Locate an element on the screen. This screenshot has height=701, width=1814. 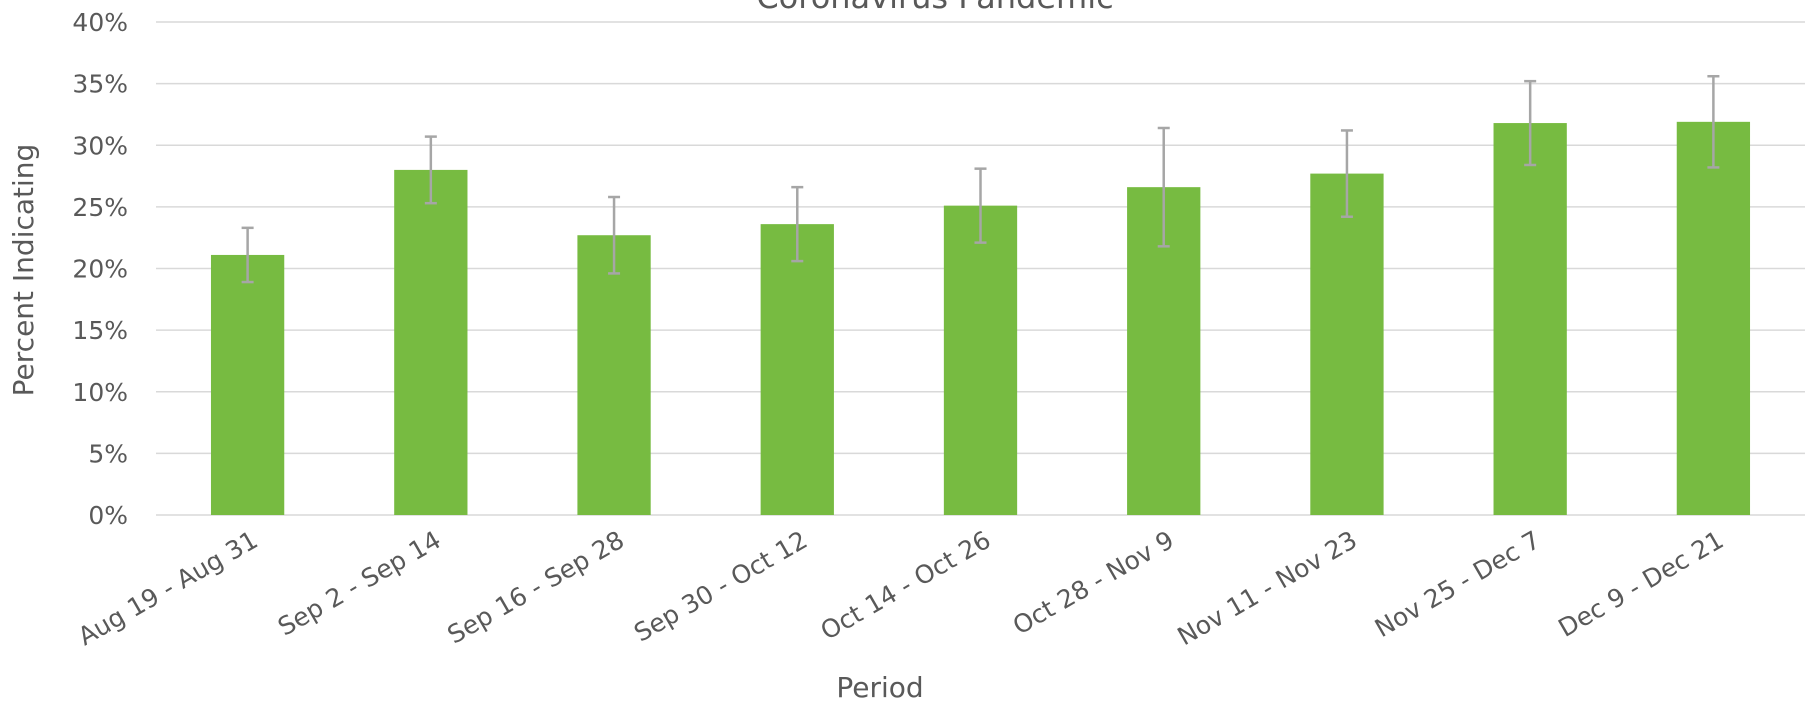
y-tick-label: 40% is located at coordinates (100, 22).